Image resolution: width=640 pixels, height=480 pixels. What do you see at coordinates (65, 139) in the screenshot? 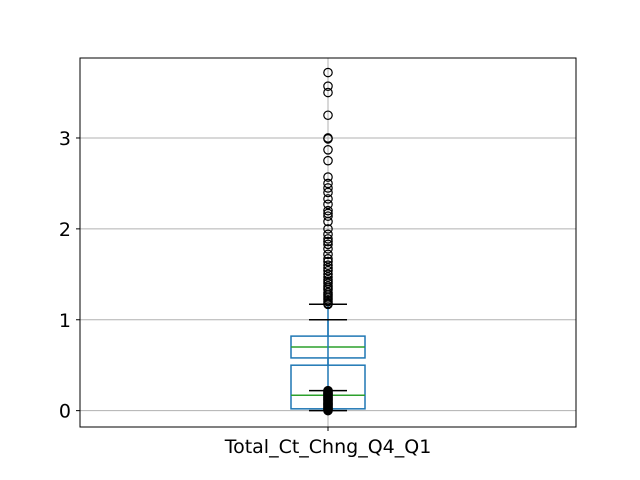
I see `y-tick-label-3: 3` at bounding box center [65, 139].